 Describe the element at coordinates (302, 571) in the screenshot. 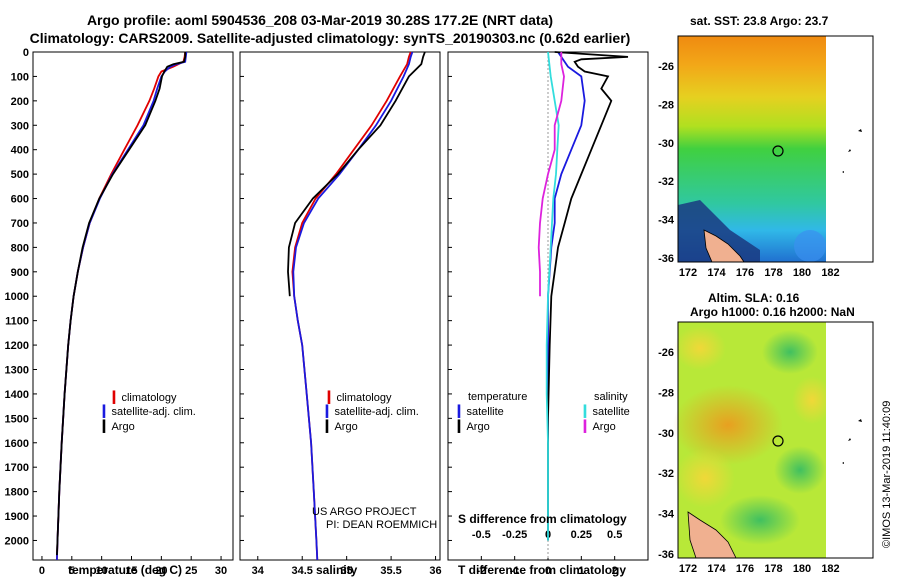

I see `x-tick-label: 34.5` at that location.